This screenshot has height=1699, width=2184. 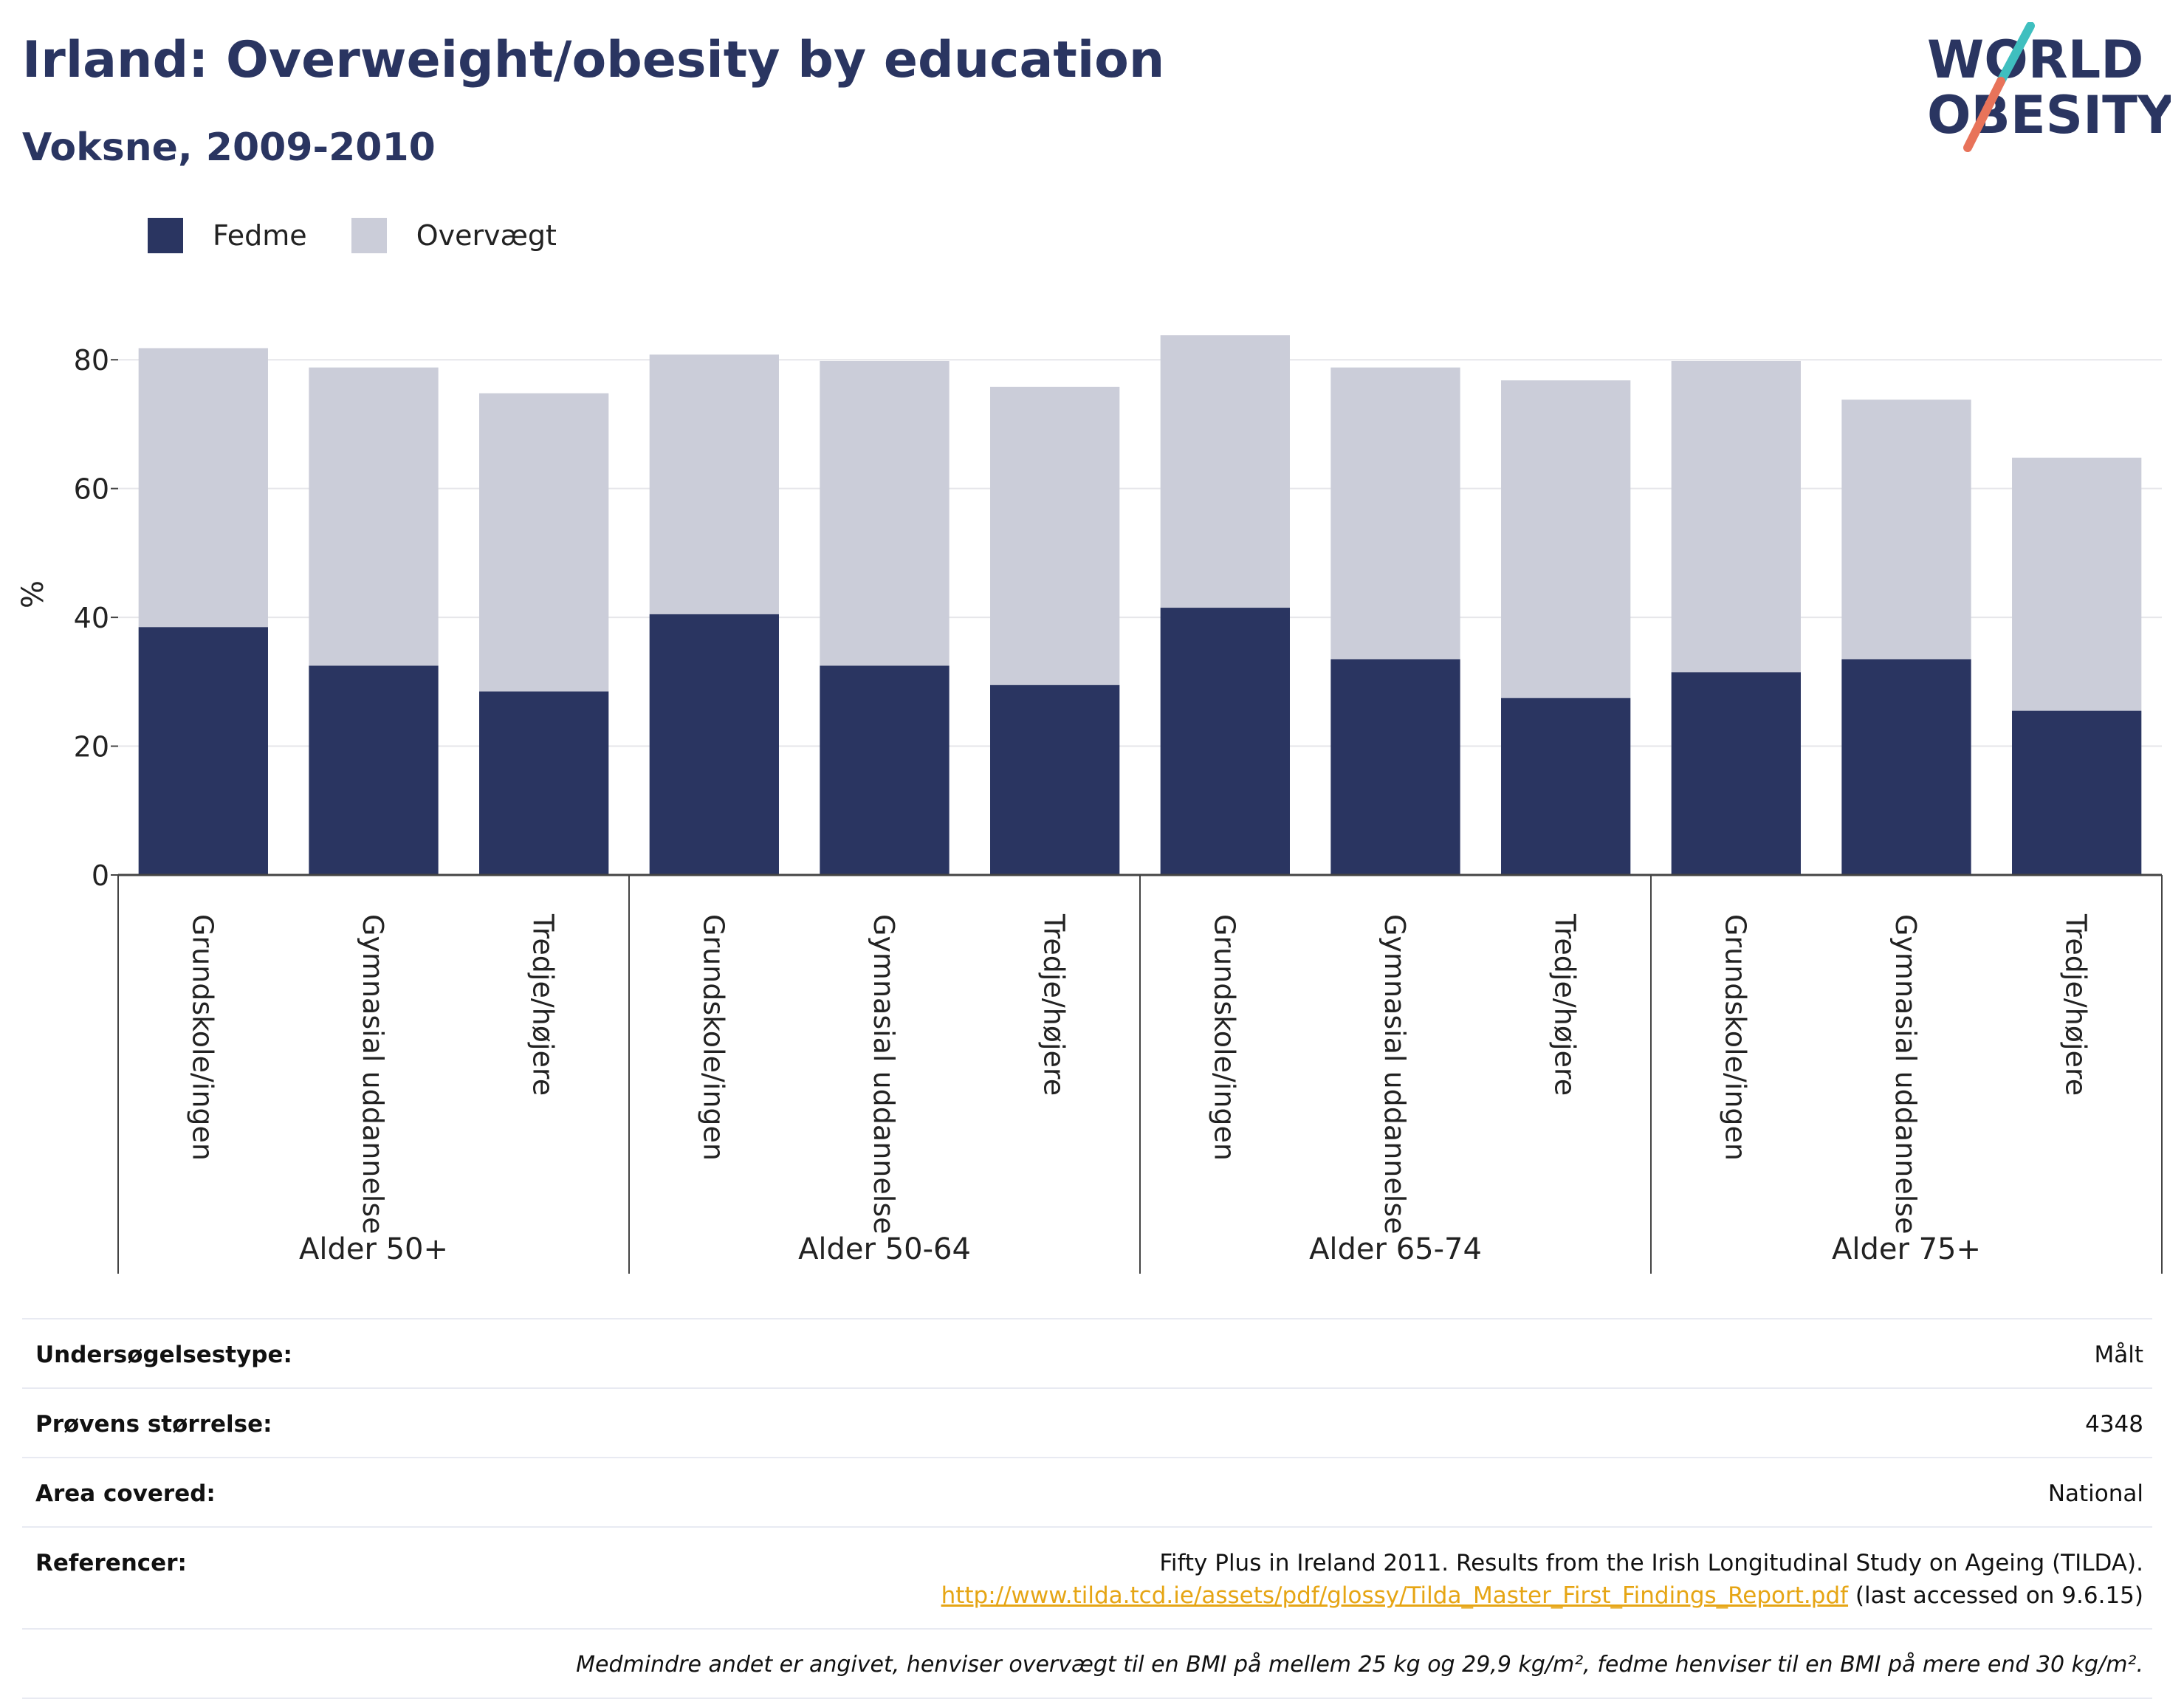 I want to click on legend-swatch-fedme, so click(x=165, y=235).